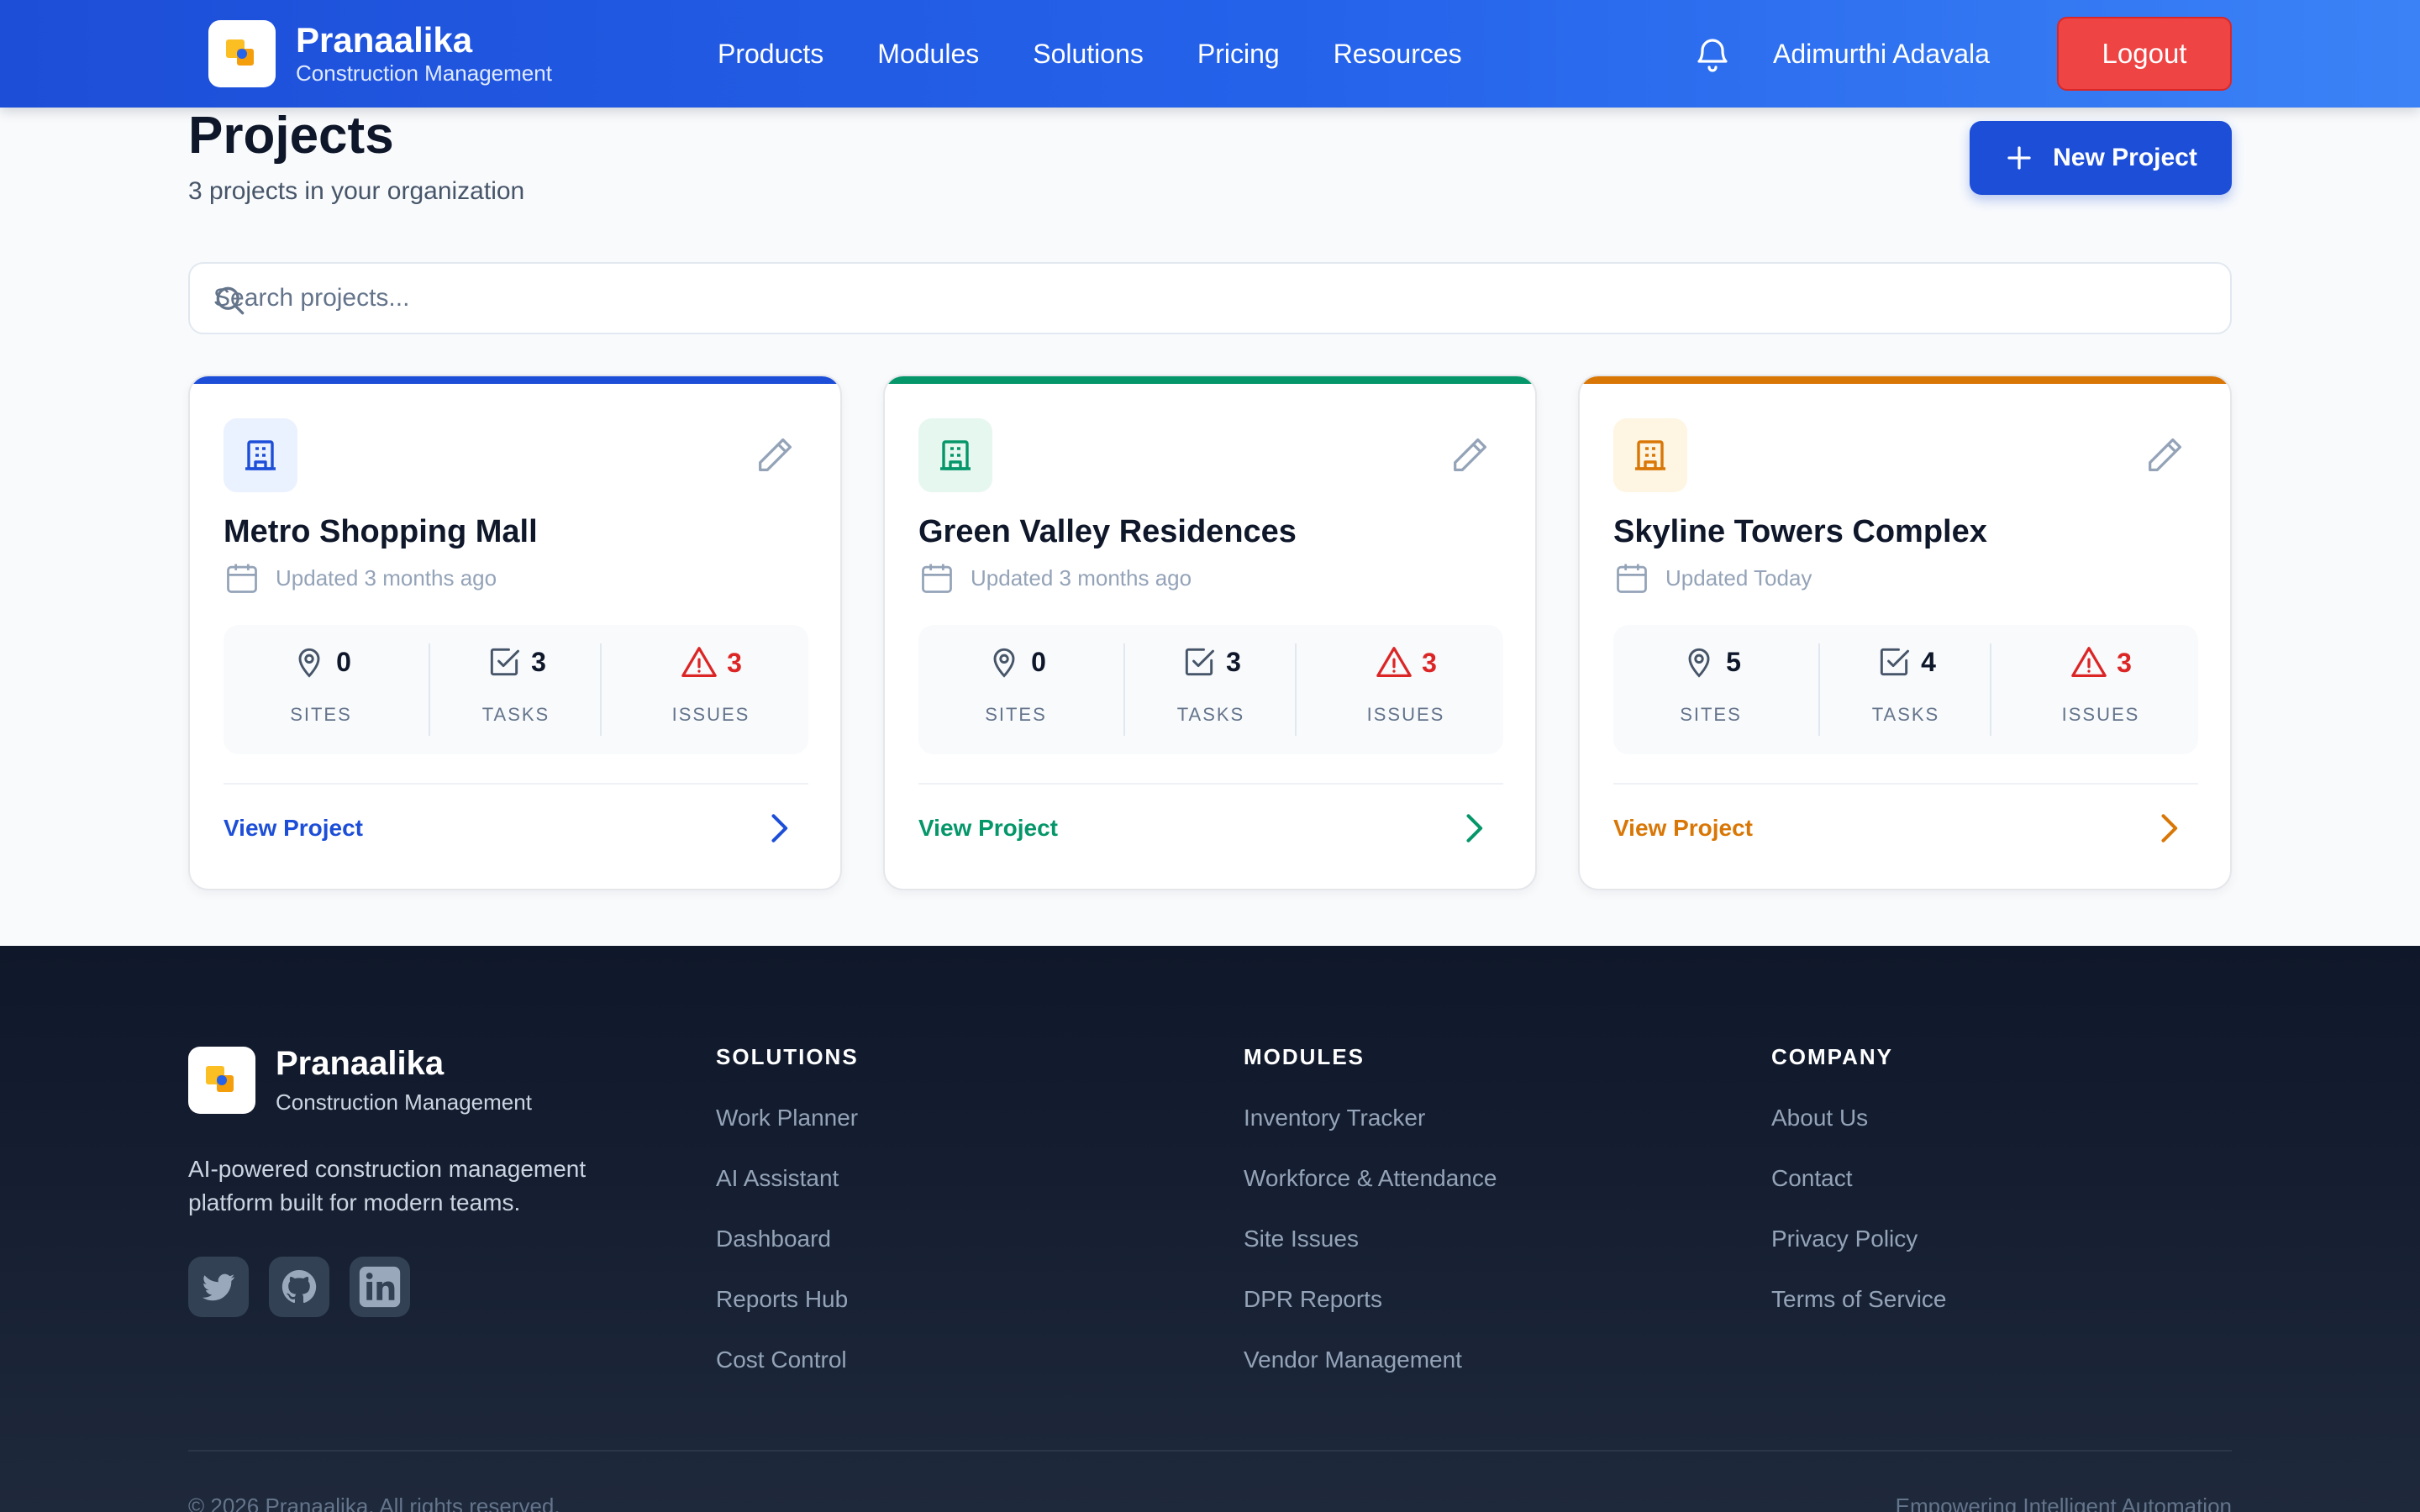 Image resolution: width=2420 pixels, height=1512 pixels. What do you see at coordinates (2145, 54) in the screenshot?
I see `logout-button: Logout` at bounding box center [2145, 54].